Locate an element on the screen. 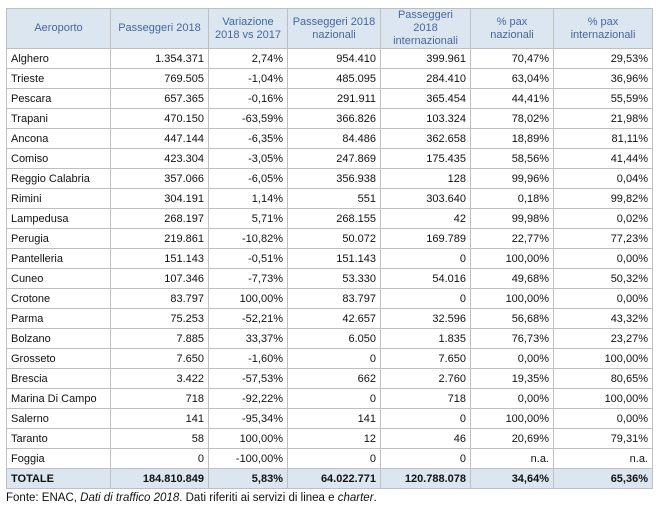 This screenshot has height=515, width=661. airport-name: Comiso is located at coordinates (58, 158).